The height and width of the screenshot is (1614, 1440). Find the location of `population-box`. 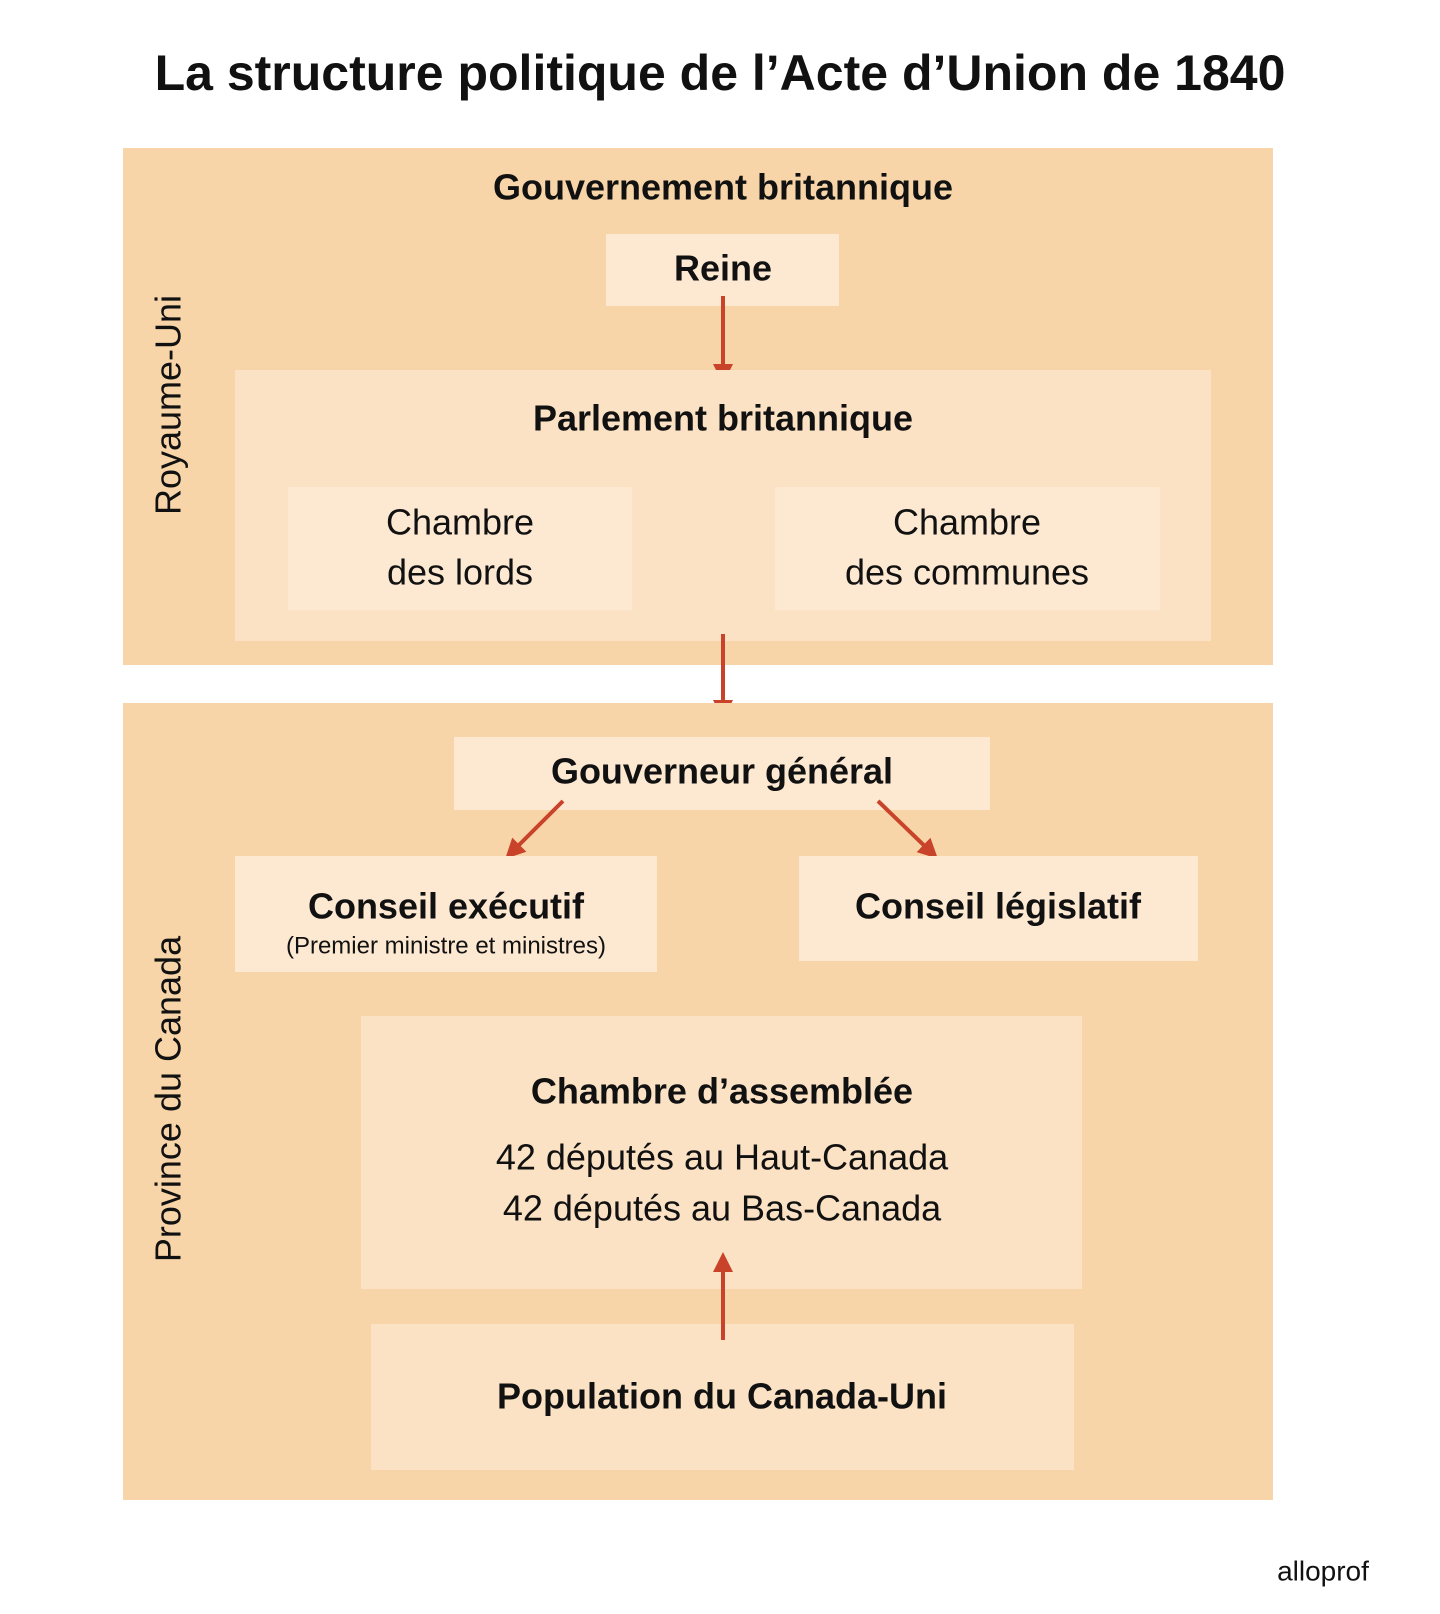

population-box is located at coordinates (722, 1397).